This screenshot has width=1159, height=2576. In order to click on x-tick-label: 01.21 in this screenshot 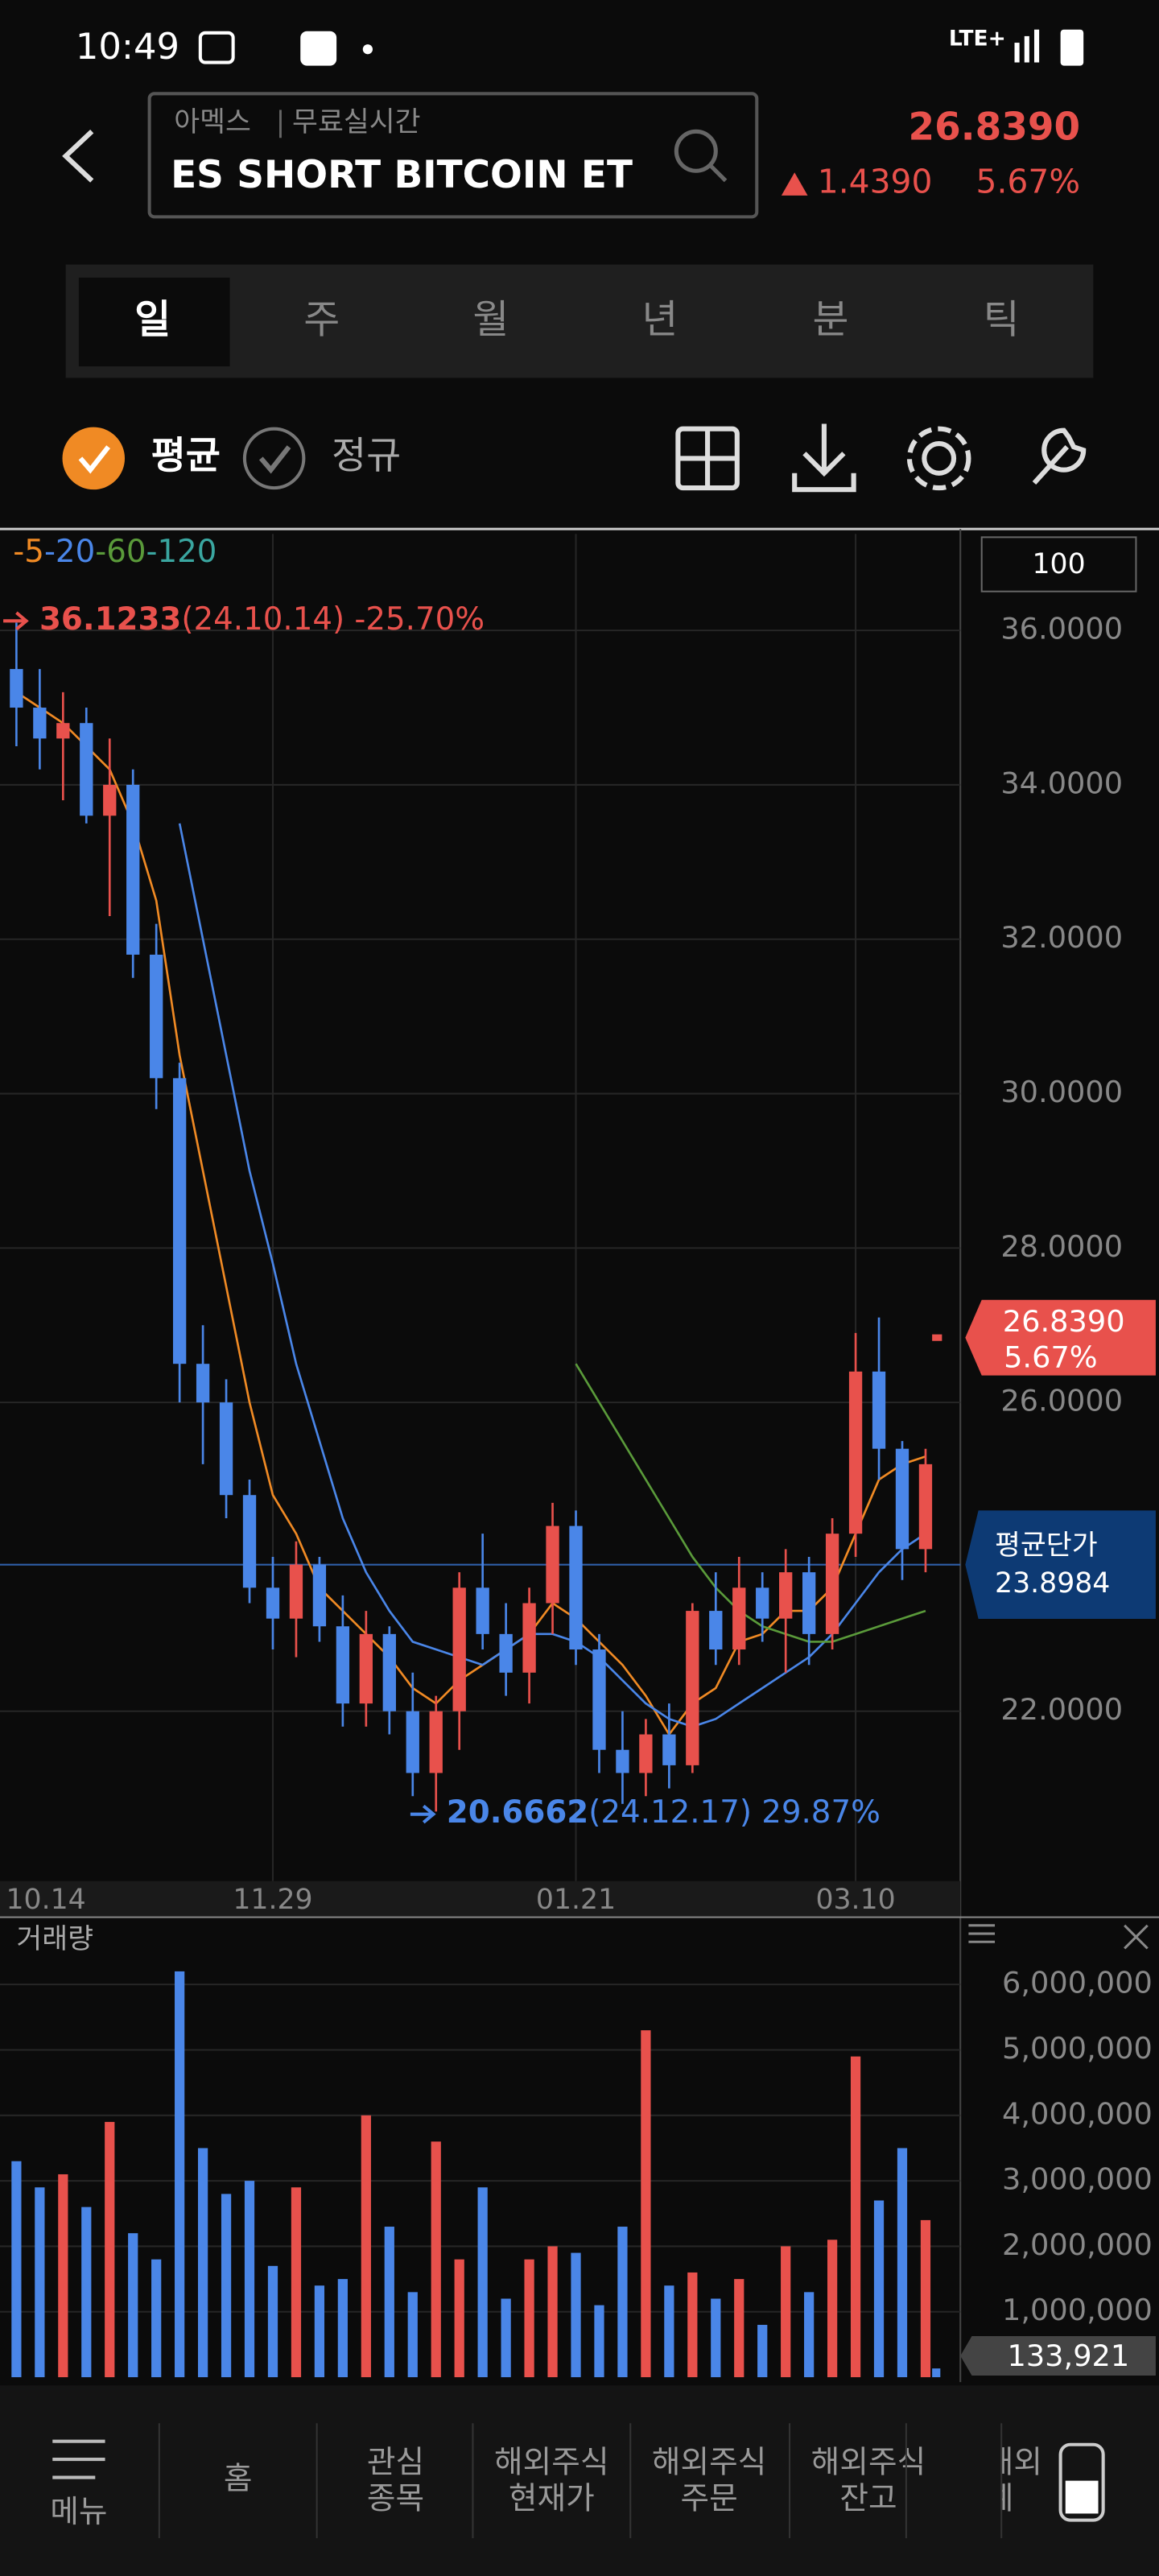, I will do `click(576, 1900)`.